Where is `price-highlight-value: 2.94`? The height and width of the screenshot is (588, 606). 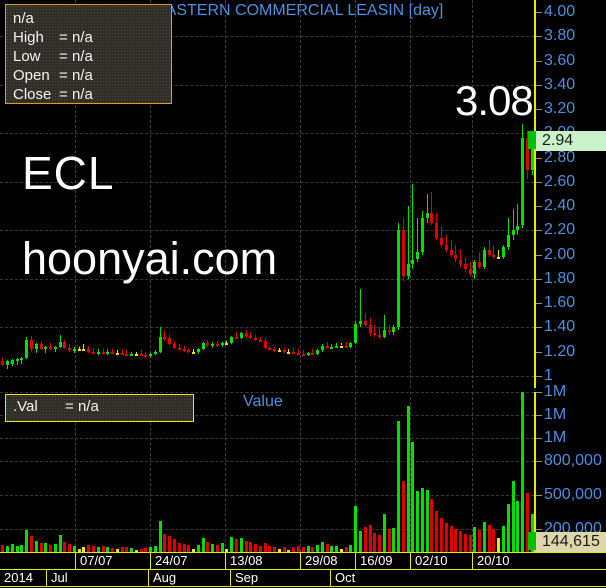
price-highlight-value: 2.94 is located at coordinates (558, 140).